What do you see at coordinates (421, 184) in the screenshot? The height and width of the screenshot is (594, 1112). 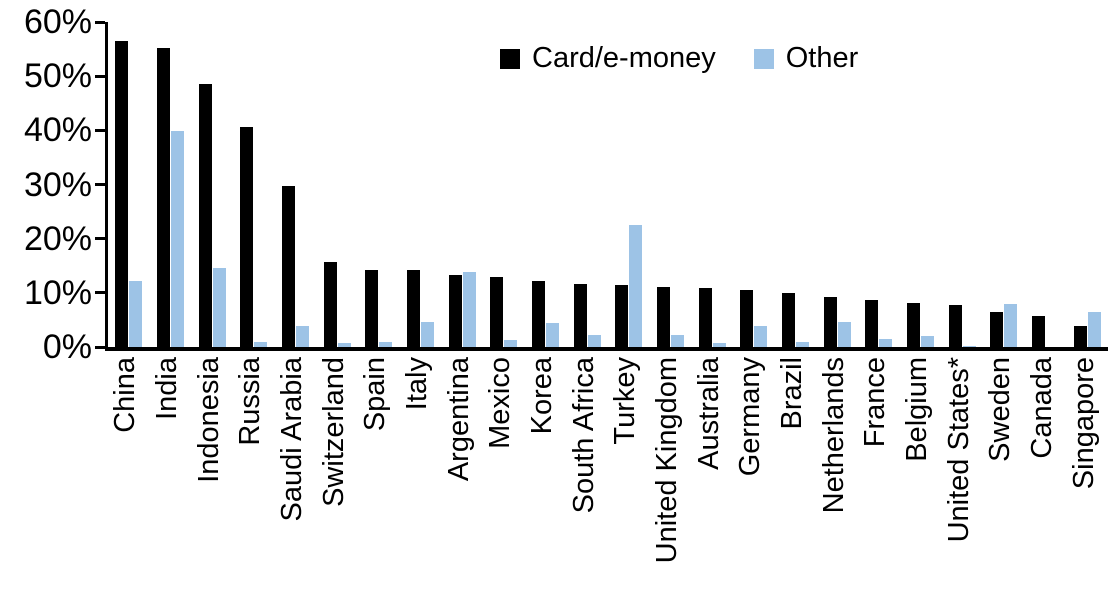 I see `bar-group-italy` at bounding box center [421, 184].